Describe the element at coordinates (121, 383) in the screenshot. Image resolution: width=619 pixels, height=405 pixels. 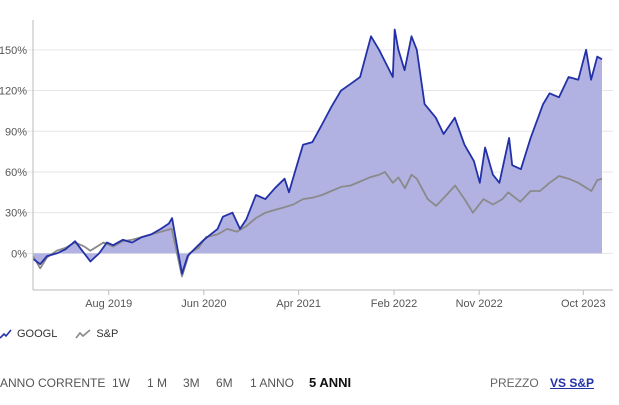
I see `range-1w-button: 1W` at that location.